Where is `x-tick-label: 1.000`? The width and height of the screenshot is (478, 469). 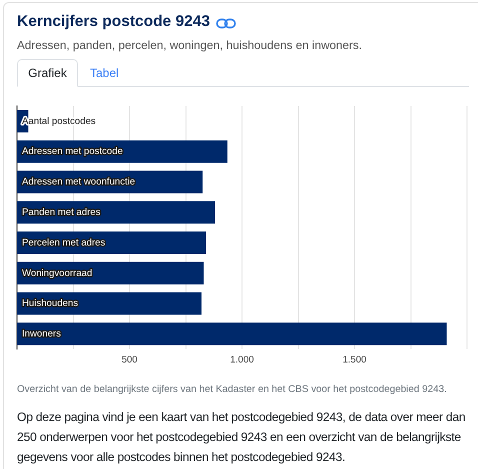
x-tick-label: 1.000 is located at coordinates (242, 360).